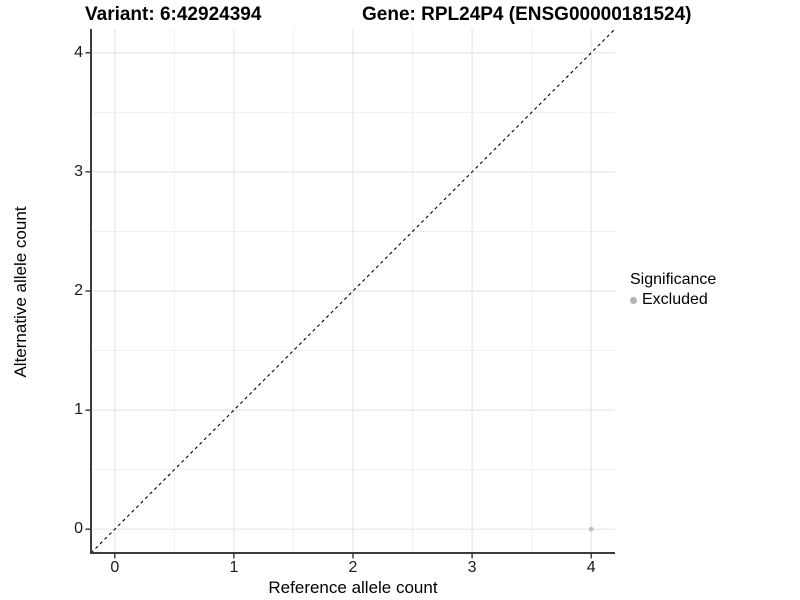 Image resolution: width=800 pixels, height=600 pixels. I want to click on gene-title: Gene: RPL24P4 (ENSG00000181524), so click(527, 14).